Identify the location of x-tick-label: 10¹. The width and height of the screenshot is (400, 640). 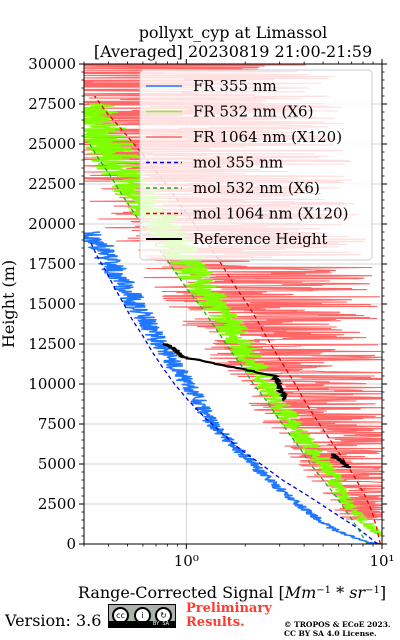
(381, 561).